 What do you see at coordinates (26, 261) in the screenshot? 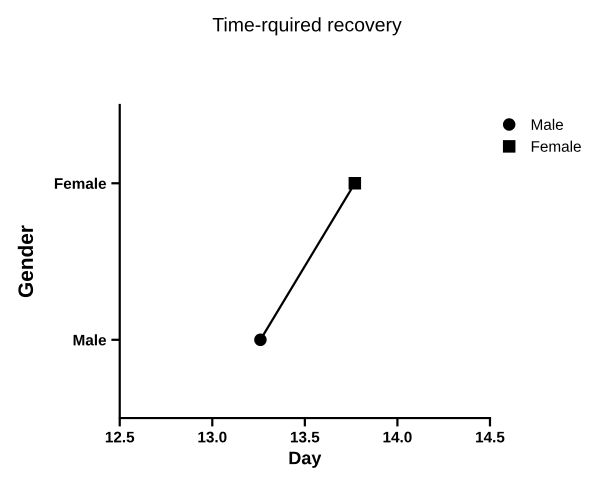
I see `y-axis-title: Gender` at bounding box center [26, 261].